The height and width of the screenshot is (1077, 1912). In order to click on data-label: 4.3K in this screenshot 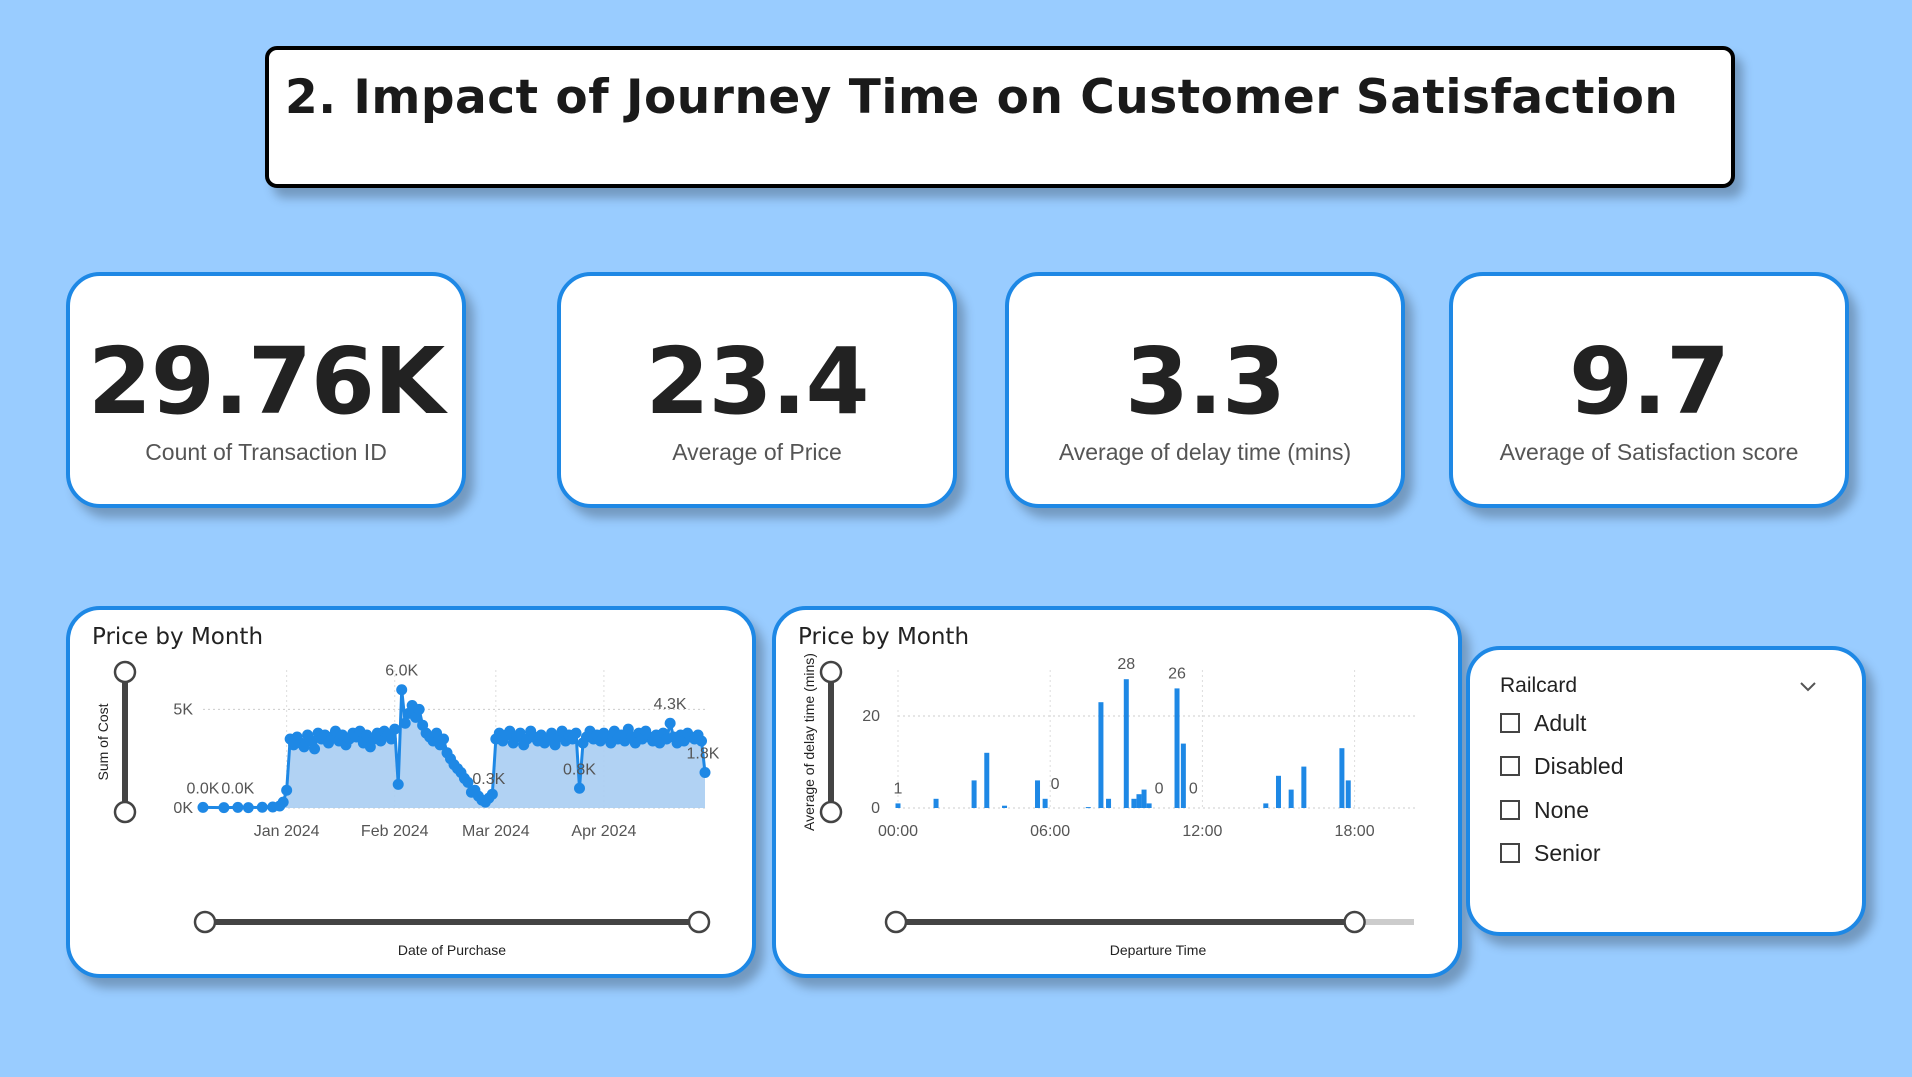, I will do `click(670, 704)`.